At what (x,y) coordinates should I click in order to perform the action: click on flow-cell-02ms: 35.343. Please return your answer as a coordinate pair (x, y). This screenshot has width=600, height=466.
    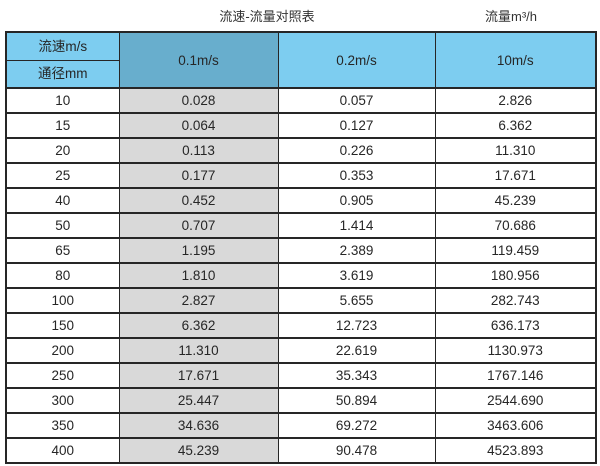
    Looking at the image, I should click on (356, 375).